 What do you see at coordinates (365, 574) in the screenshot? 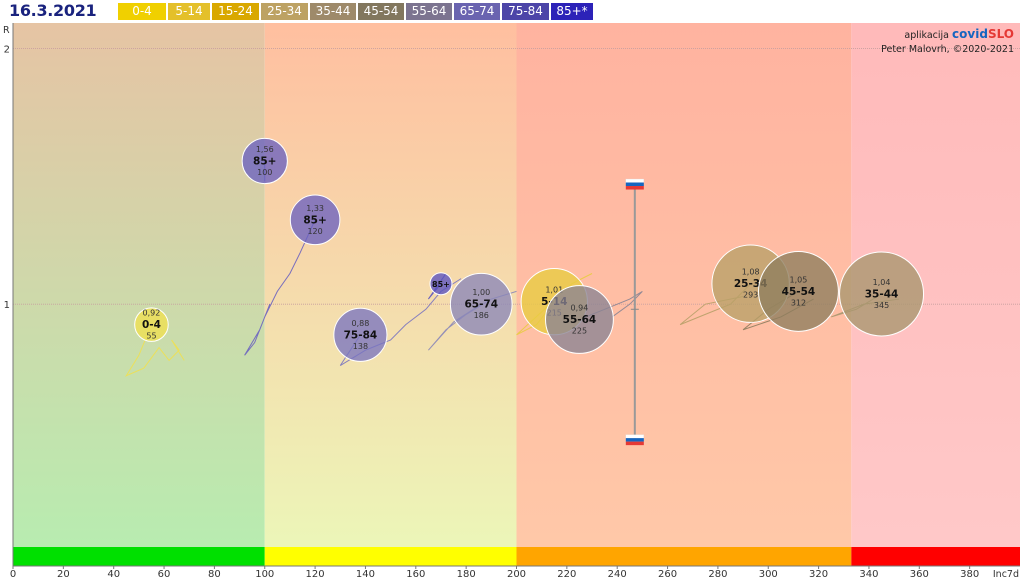
I see `x-tick-label: 140` at bounding box center [365, 574].